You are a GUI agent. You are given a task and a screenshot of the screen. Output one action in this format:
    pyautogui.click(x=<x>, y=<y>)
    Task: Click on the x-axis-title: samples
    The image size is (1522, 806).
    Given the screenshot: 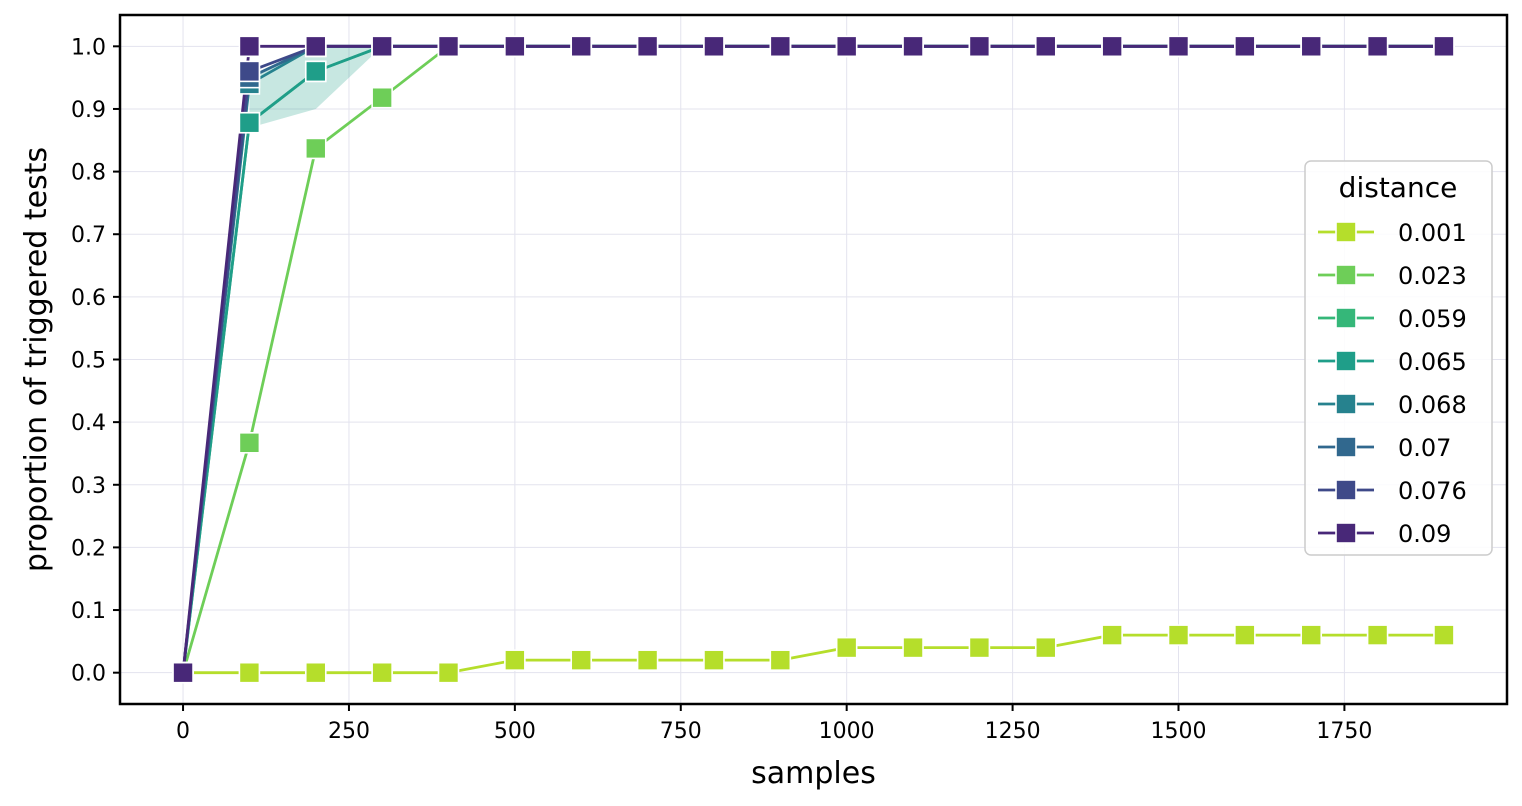 What is the action you would take?
    pyautogui.click(x=813, y=773)
    